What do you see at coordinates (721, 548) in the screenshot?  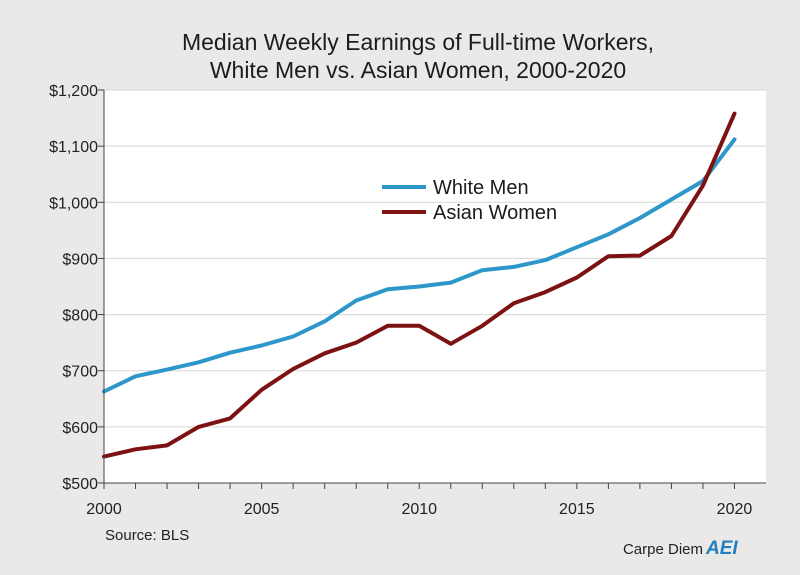 I see `brand-logo: AEI` at bounding box center [721, 548].